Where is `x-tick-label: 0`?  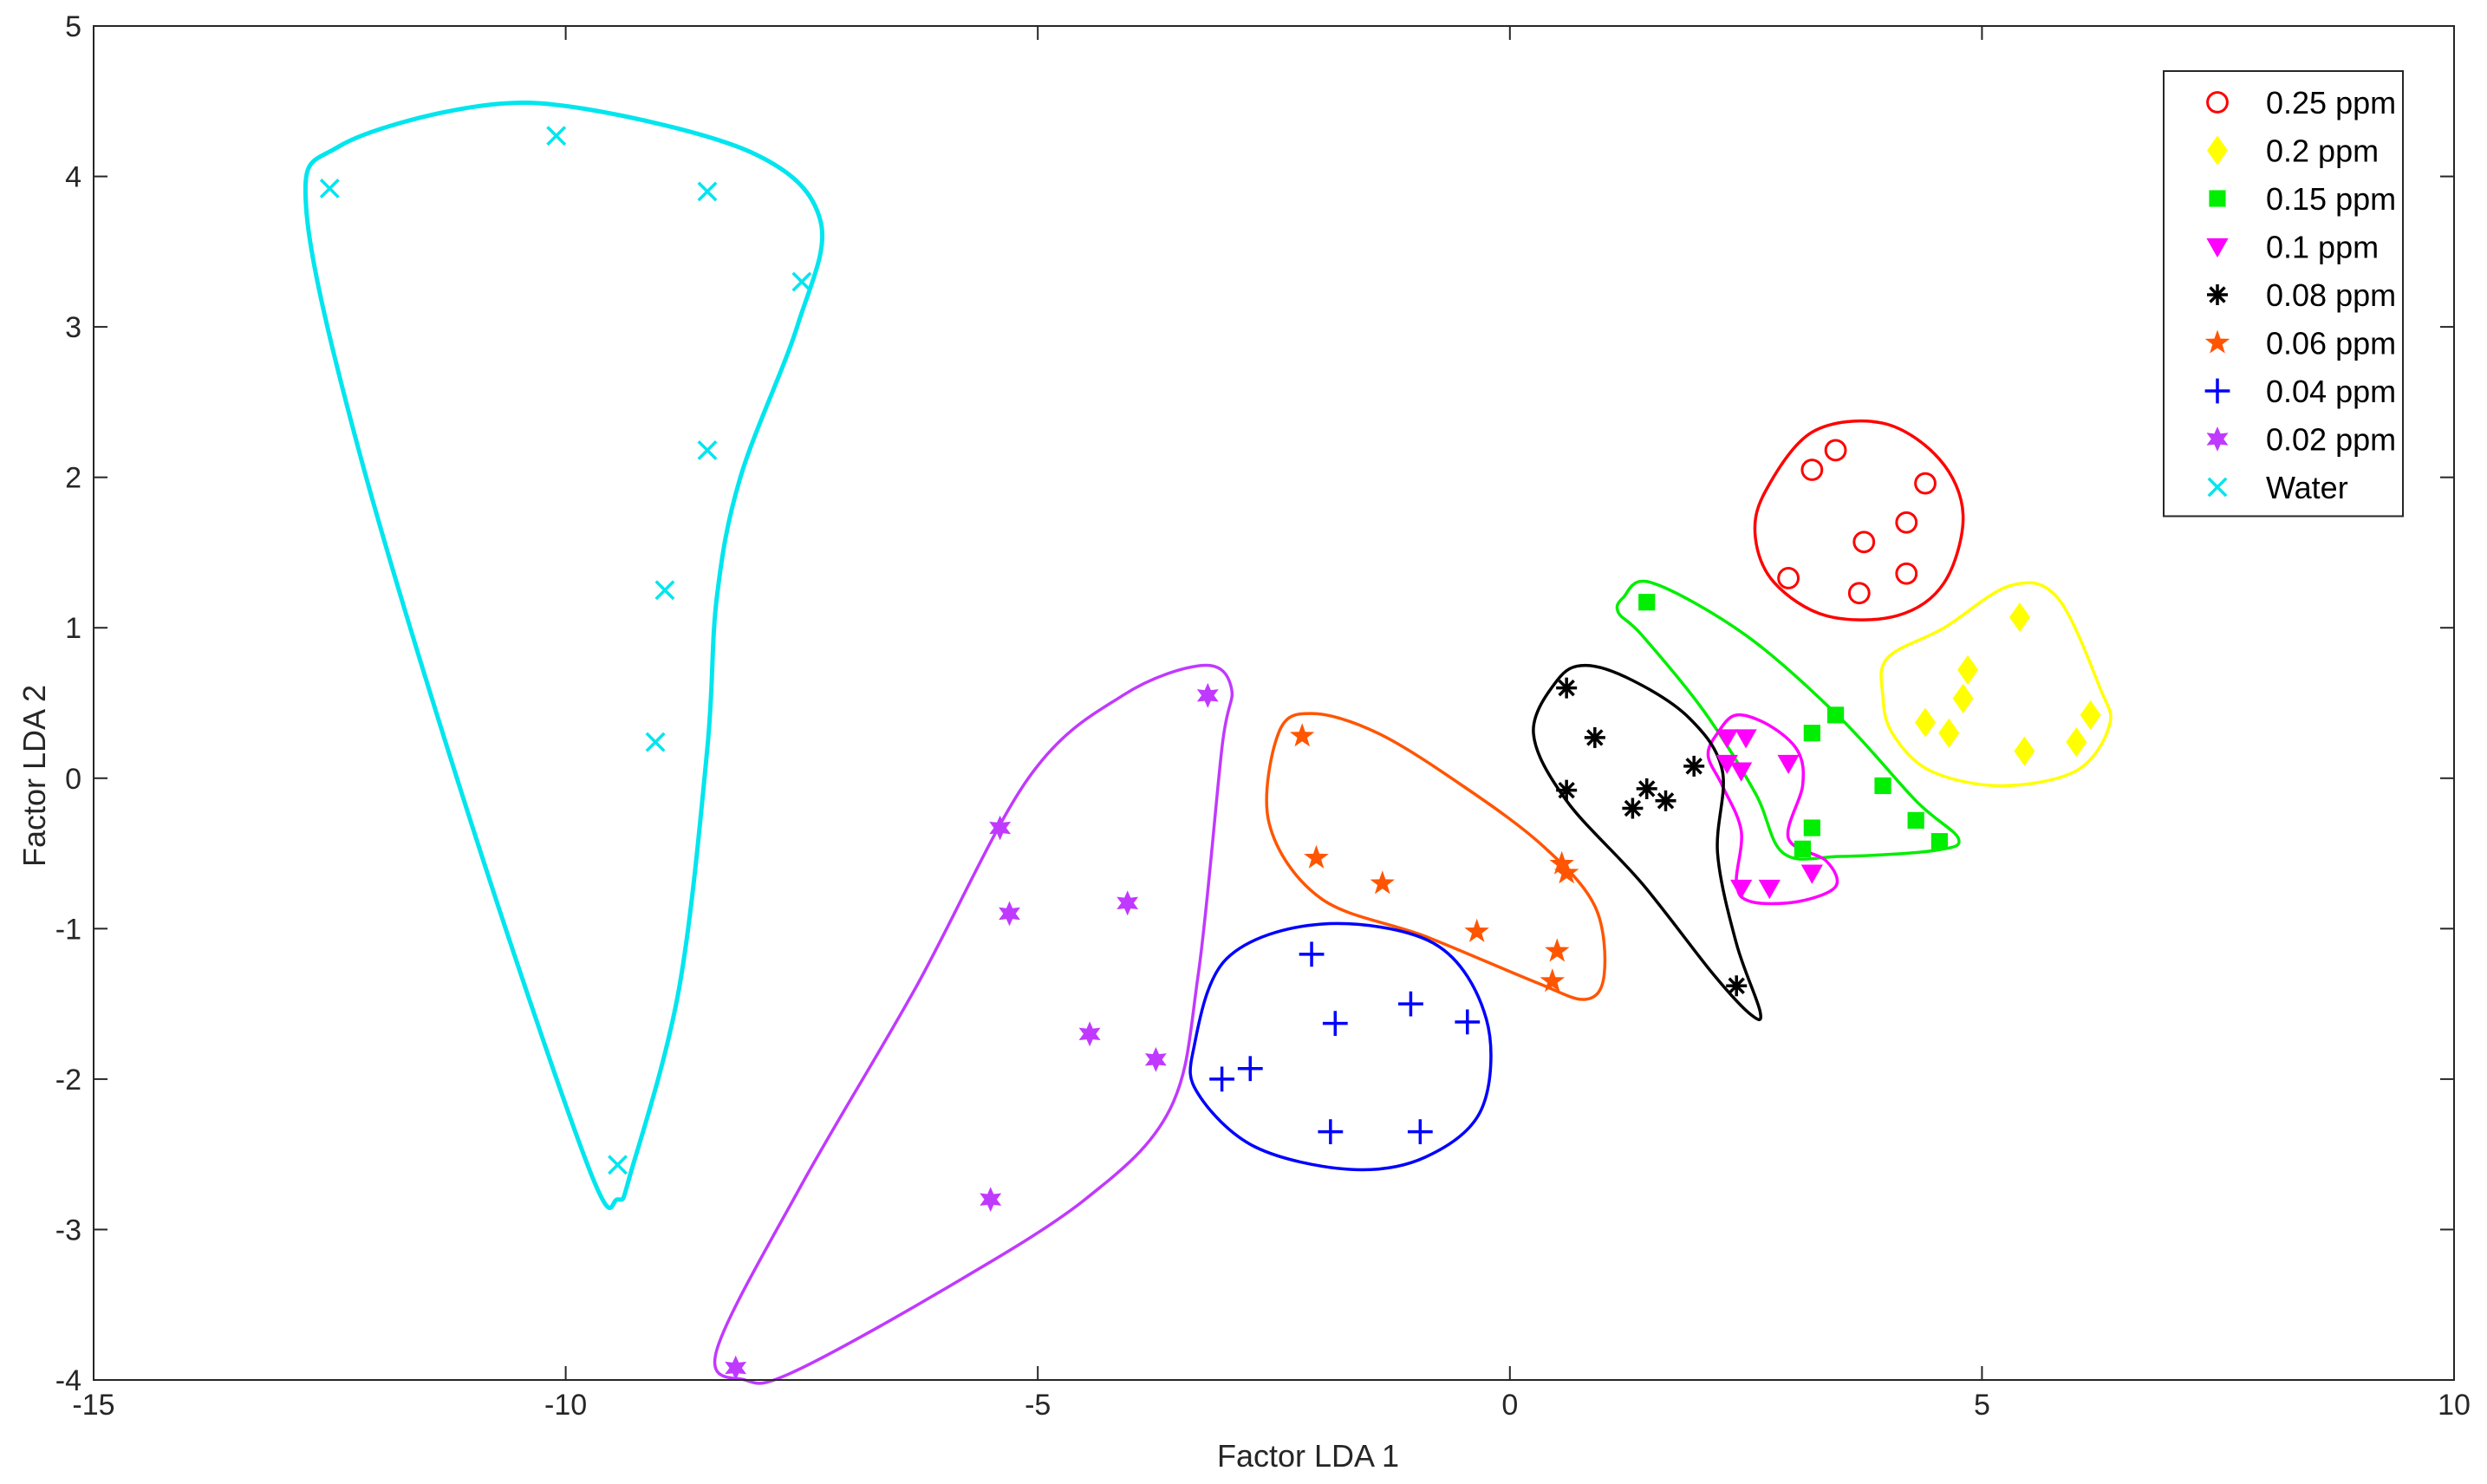 x-tick-label: 0 is located at coordinates (1509, 1405).